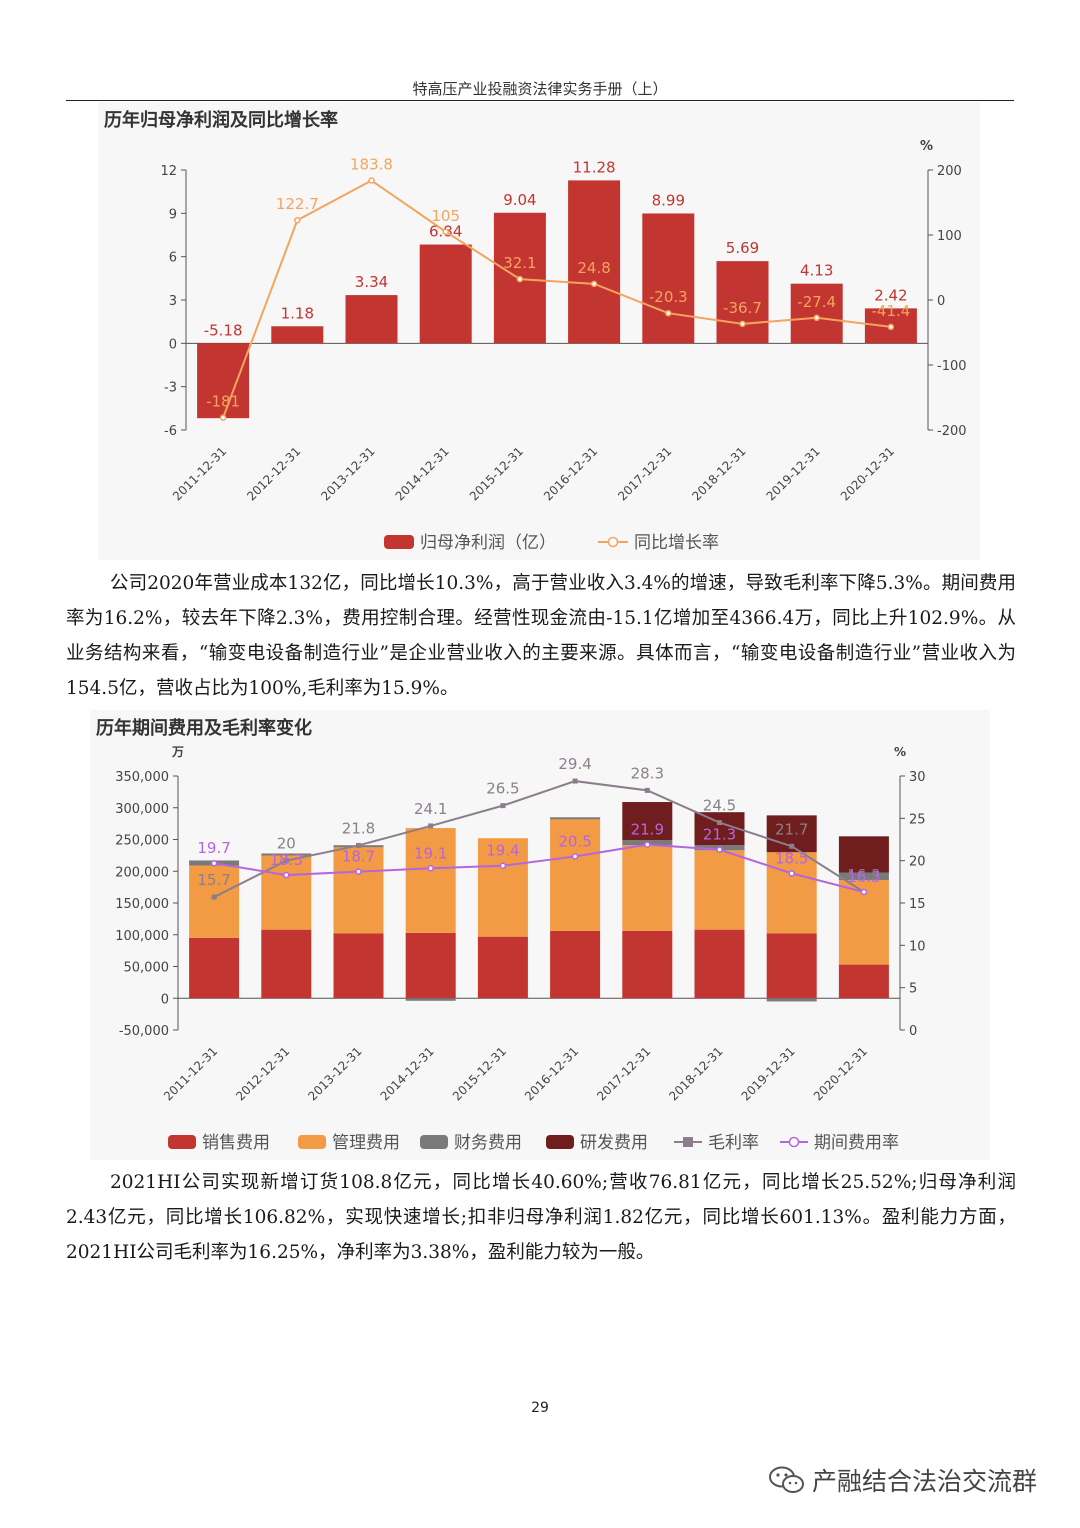  I want to click on y-tick-label-right: 200, so click(949, 171).